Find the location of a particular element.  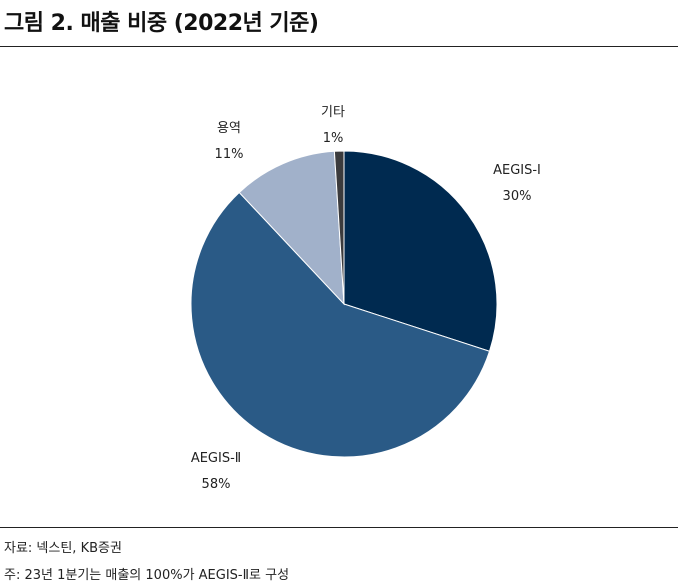

slice-label-2: AEGIS-Ⅱ is located at coordinates (216, 458).